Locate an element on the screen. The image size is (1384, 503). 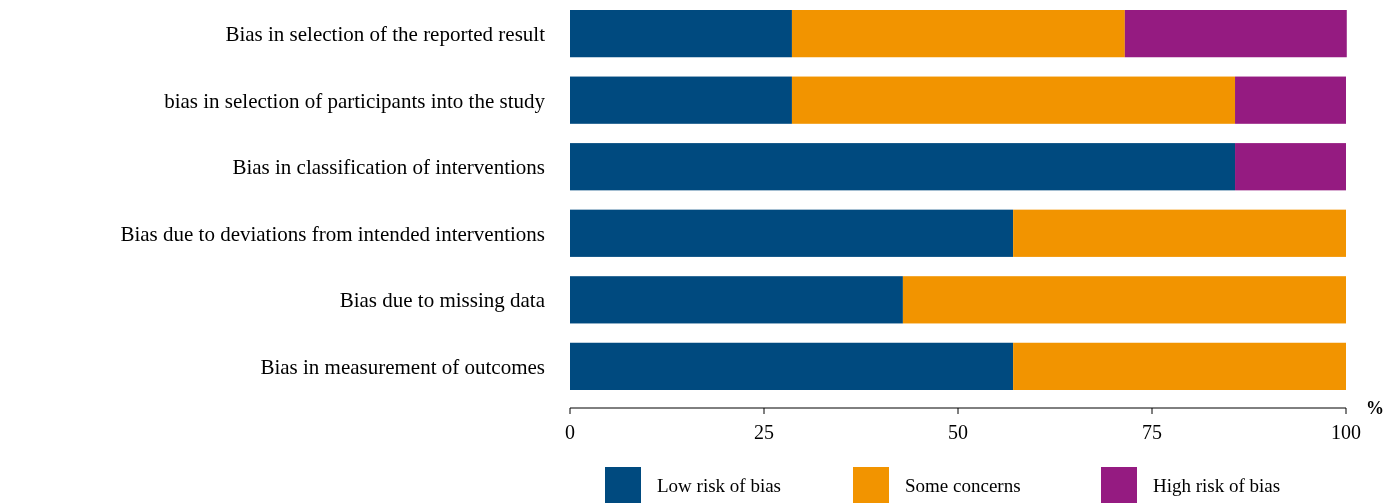
y-tick-label: Bias in selection of the reported result is located at coordinates (385, 33).